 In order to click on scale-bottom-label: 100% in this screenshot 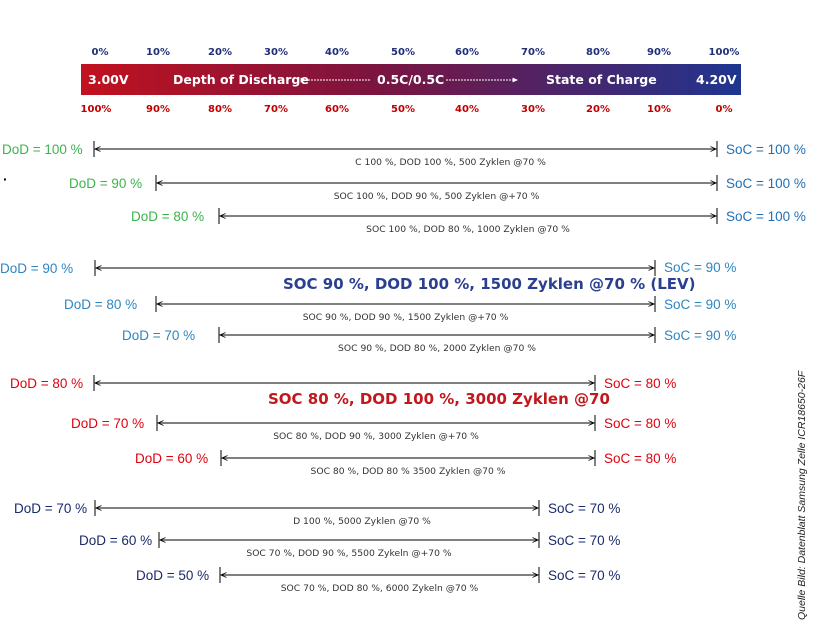, I will do `click(96, 109)`.